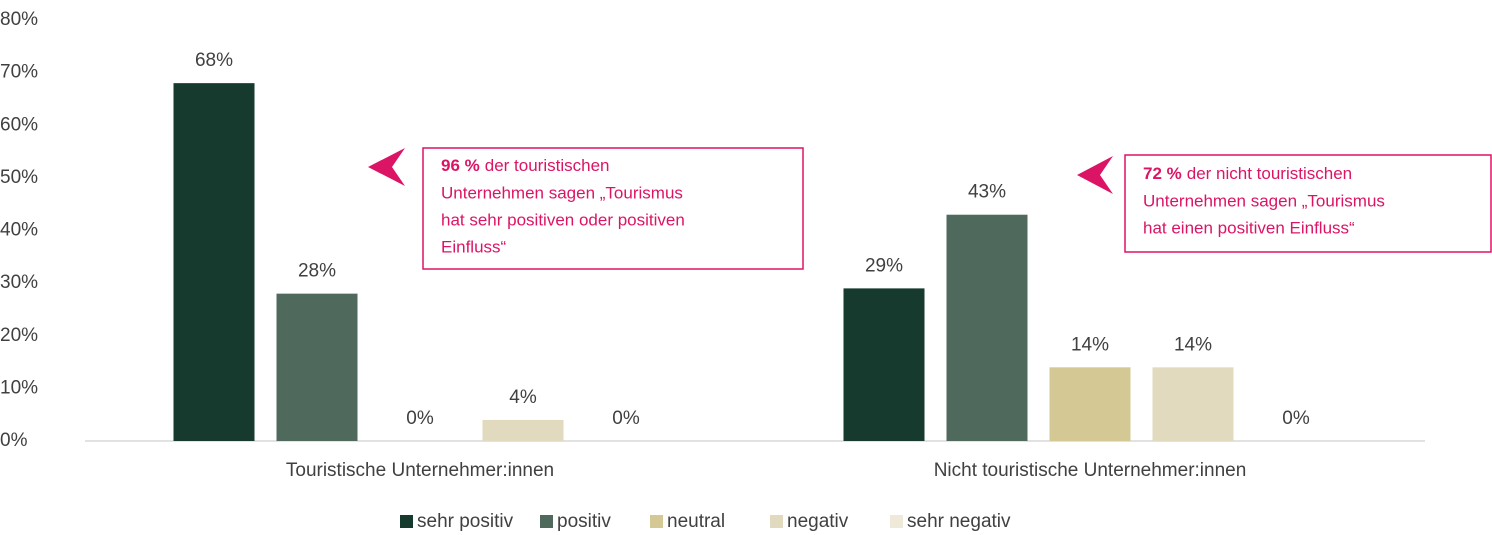 The width and height of the screenshot is (1492, 535). Describe the element at coordinates (959, 521) in the screenshot. I see `legend-label: sehr negativ` at that location.